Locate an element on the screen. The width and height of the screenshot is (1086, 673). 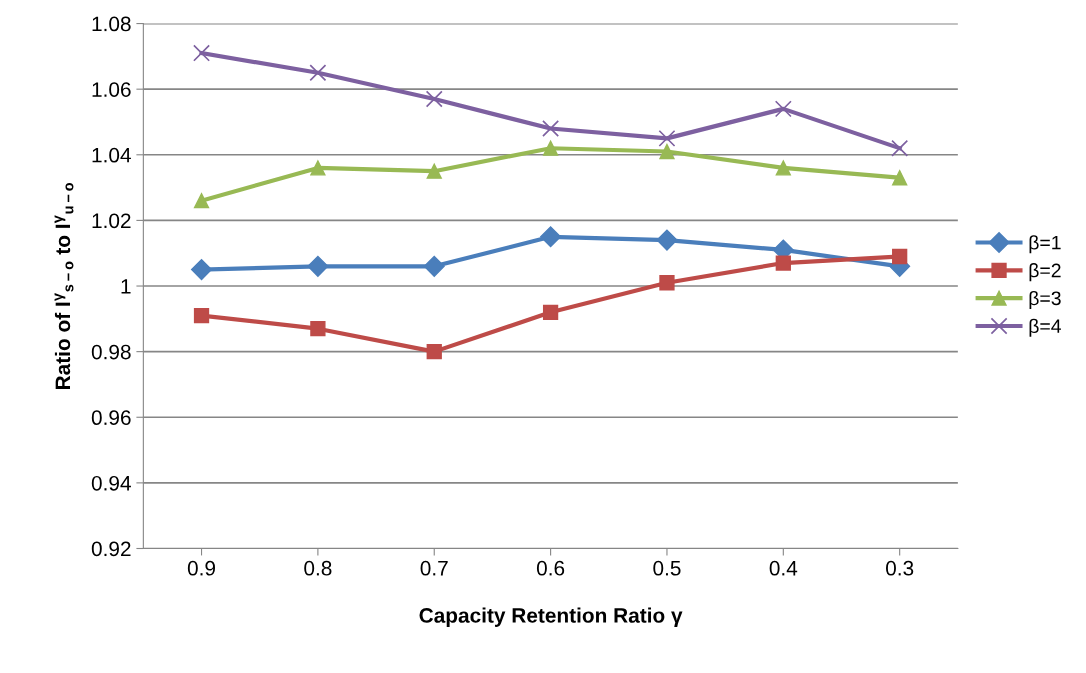
x-tick-label: 0.6 is located at coordinates (550, 568).